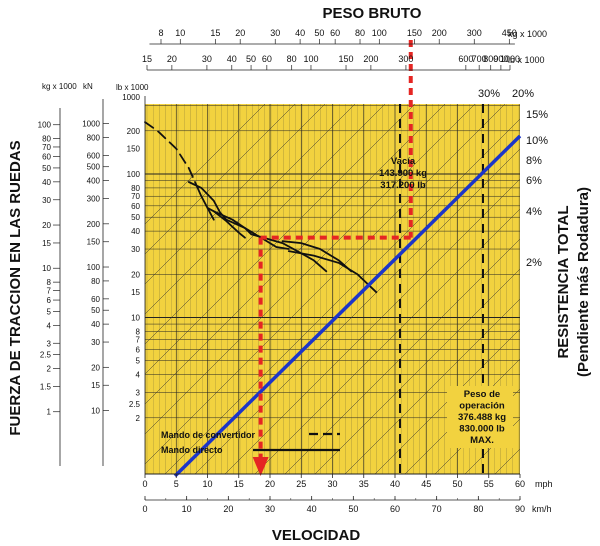 The width and height of the screenshot is (600, 546). I want to click on top-lb-tick-label: 50, so click(251, 59).